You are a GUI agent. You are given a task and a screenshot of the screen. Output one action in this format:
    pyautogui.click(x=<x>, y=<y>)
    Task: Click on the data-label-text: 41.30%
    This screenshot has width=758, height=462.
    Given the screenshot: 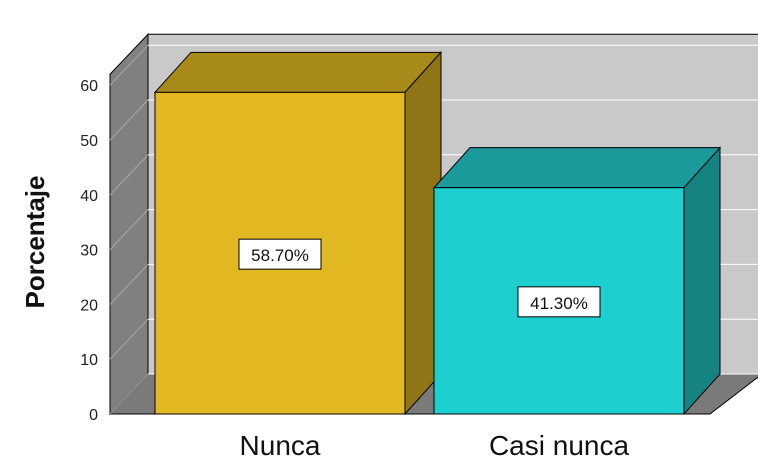 What is the action you would take?
    pyautogui.click(x=559, y=303)
    